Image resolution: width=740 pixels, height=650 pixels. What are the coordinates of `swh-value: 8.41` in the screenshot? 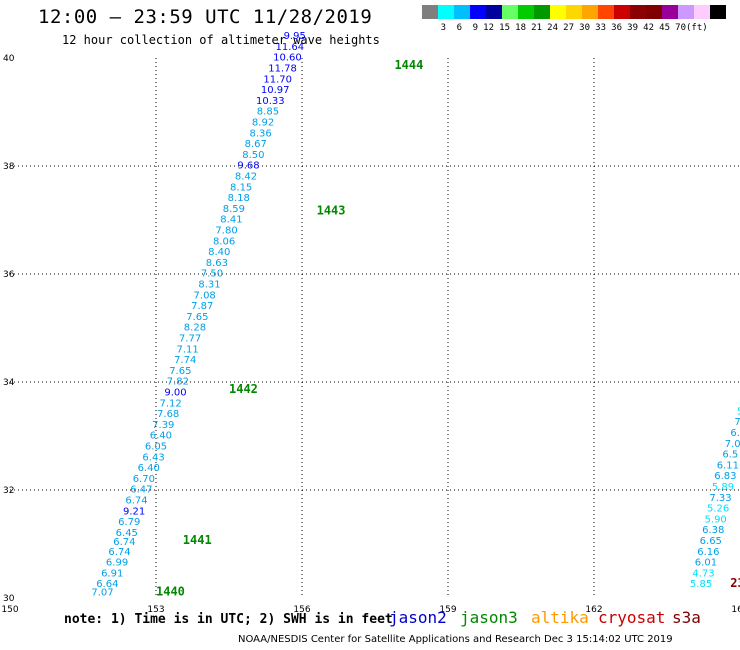 It's located at (231, 220).